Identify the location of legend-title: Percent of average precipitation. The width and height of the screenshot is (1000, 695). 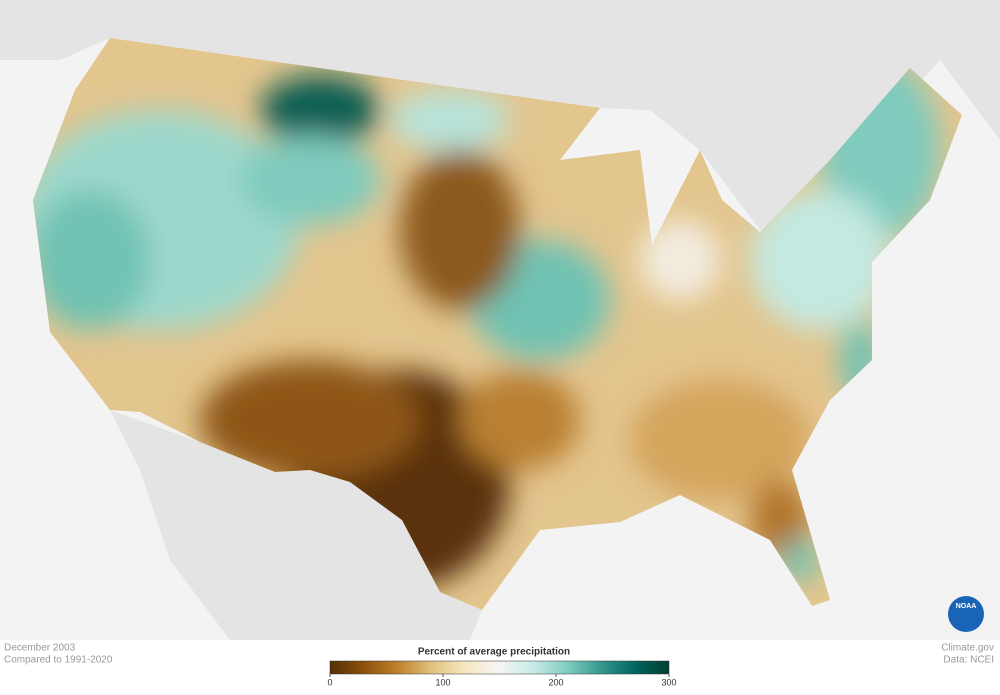
(494, 652).